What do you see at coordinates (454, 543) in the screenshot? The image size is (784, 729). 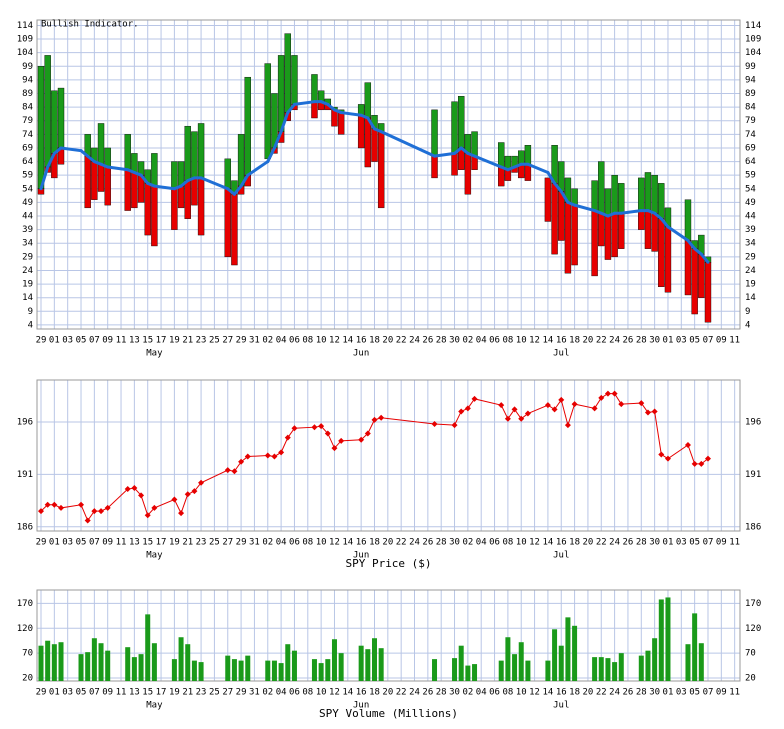 I see `x-tick-label: 30` at bounding box center [454, 543].